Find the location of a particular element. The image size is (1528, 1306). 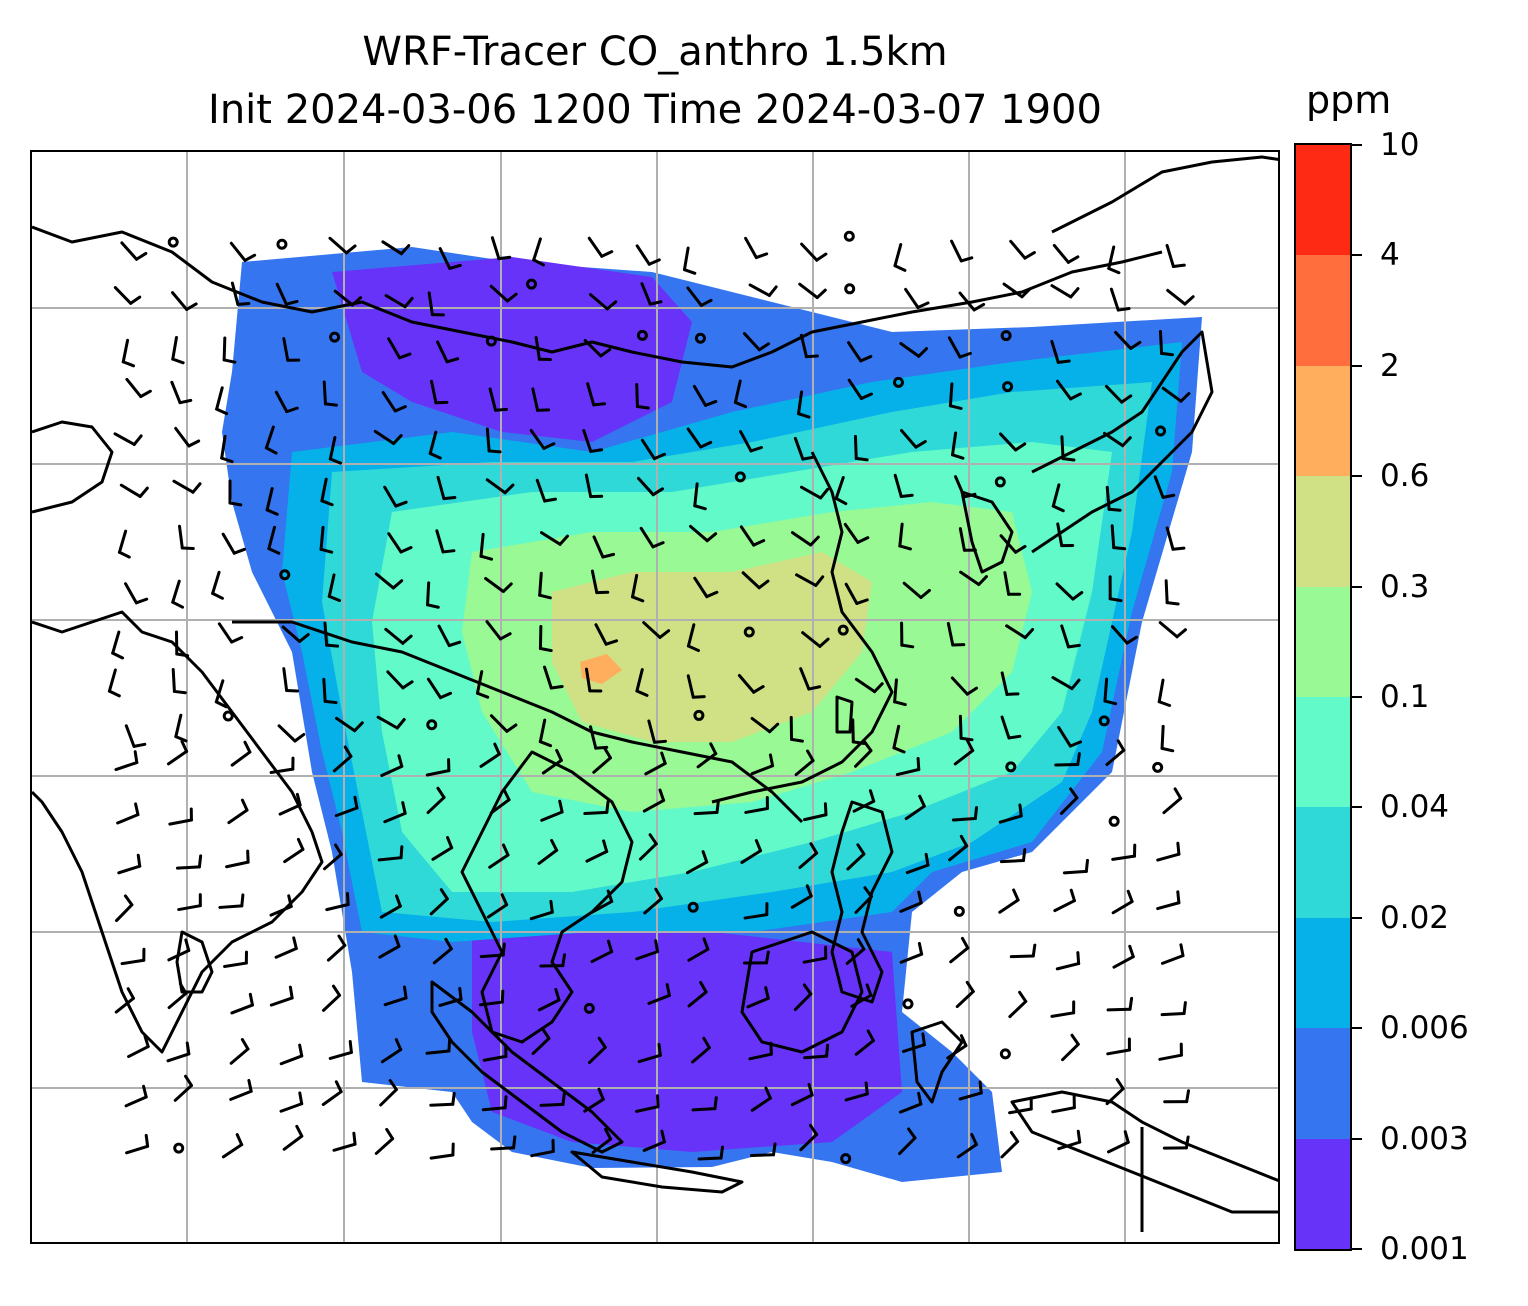

coast-korea is located at coordinates (987, 532).